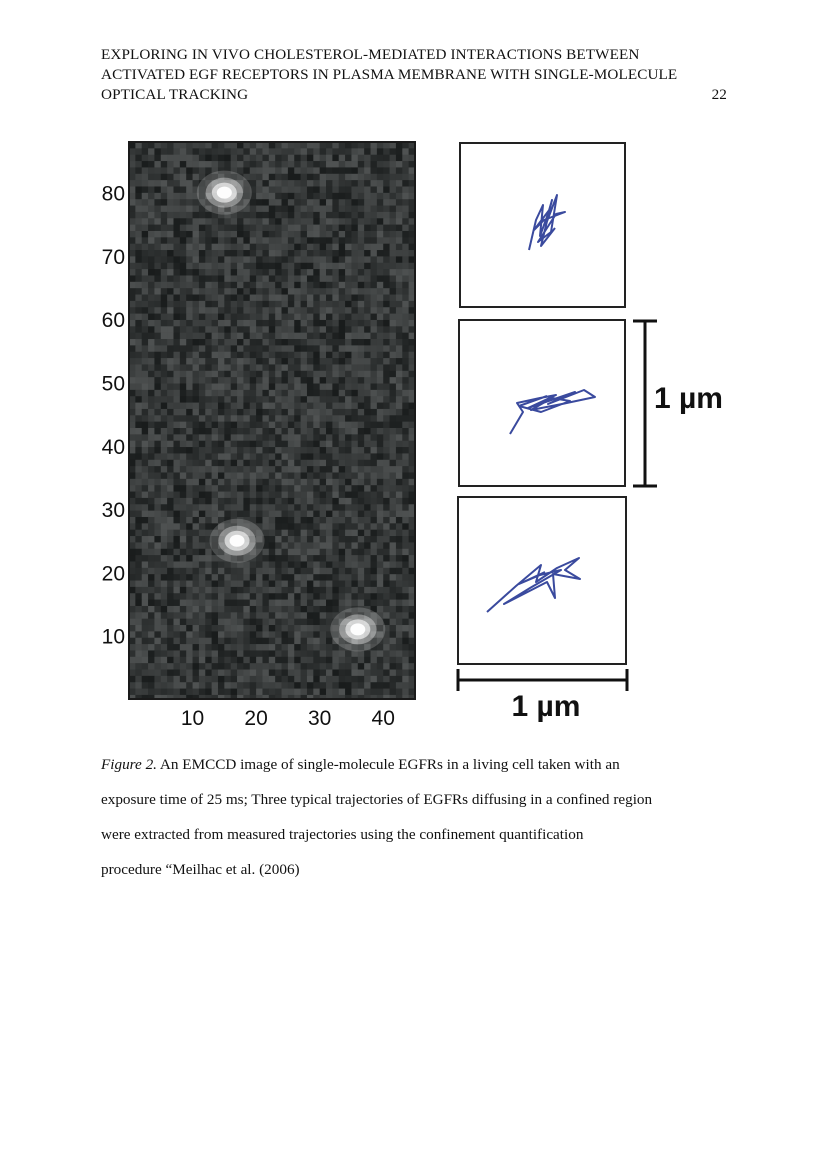 The height and width of the screenshot is (1170, 827). What do you see at coordinates (552, 412) in the screenshot?
I see `trajectory-line` at bounding box center [552, 412].